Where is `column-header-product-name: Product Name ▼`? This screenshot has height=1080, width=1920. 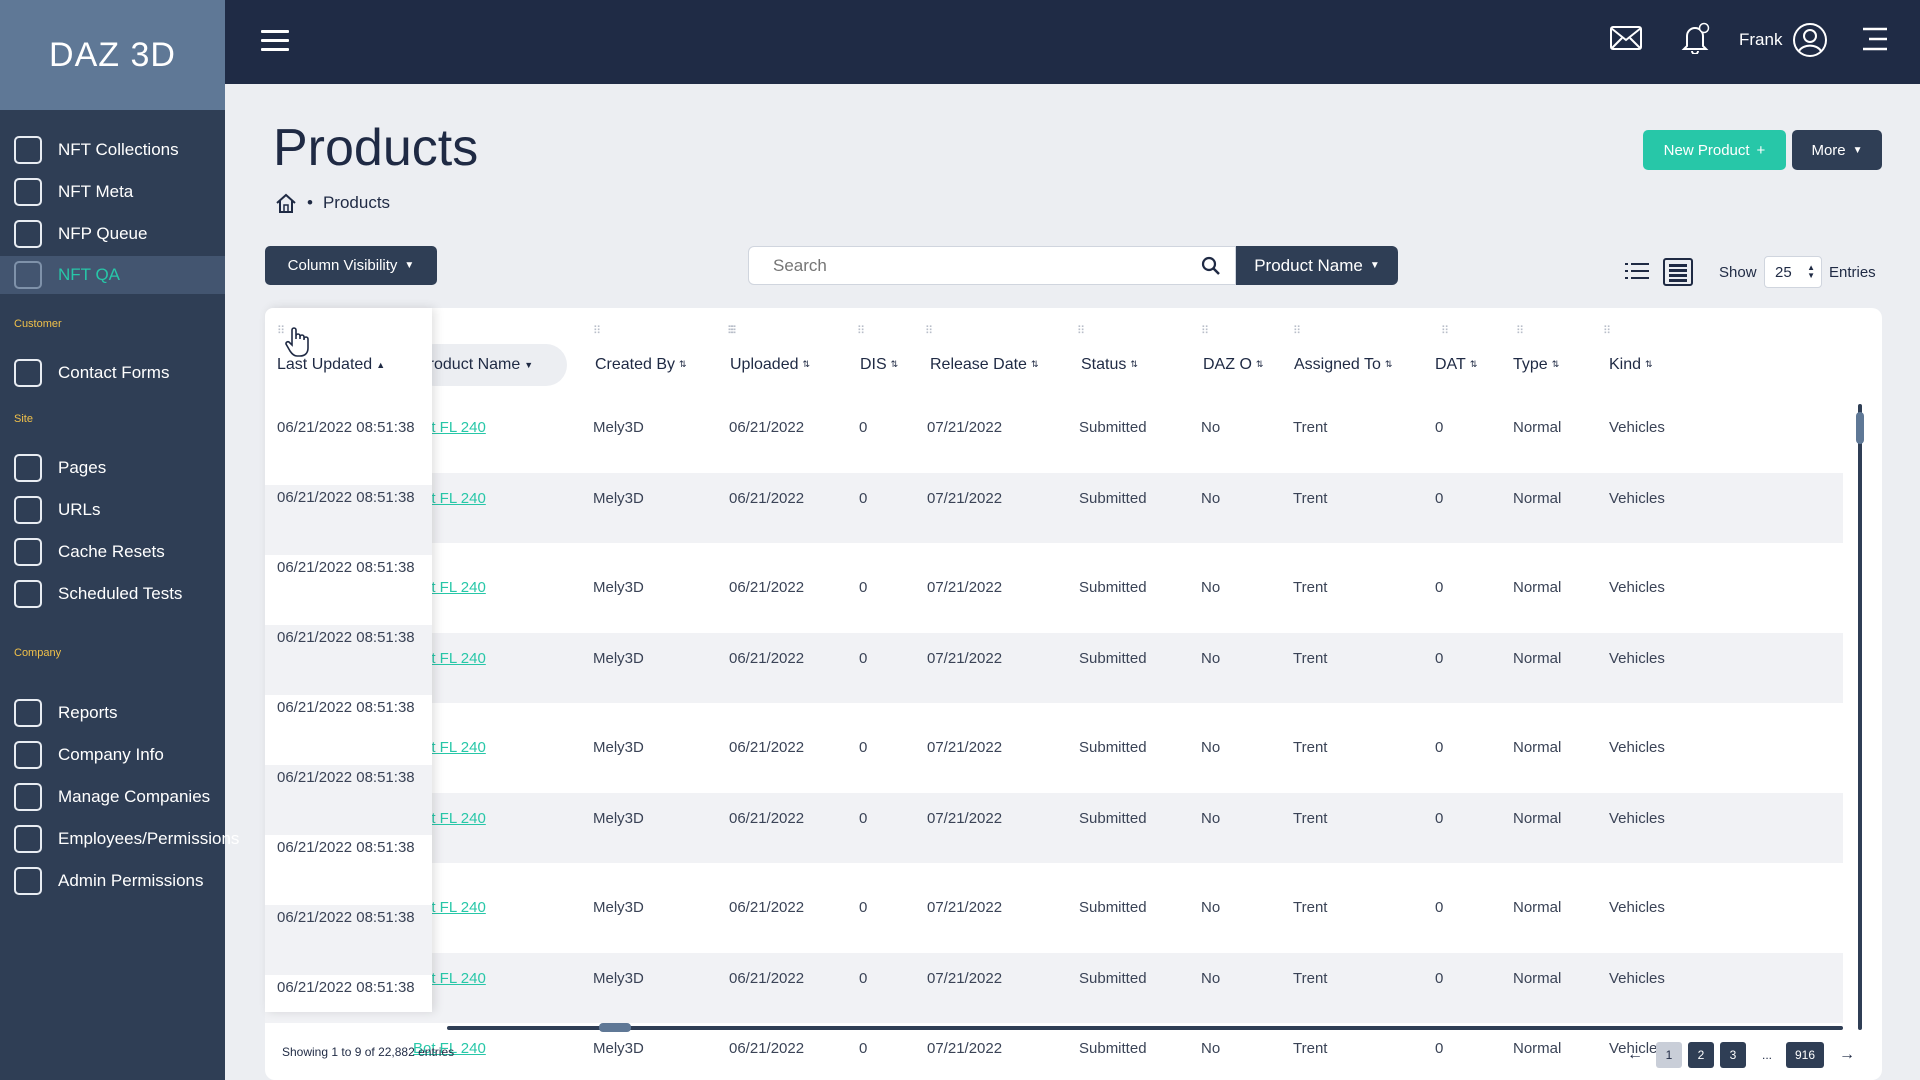 column-header-product-name: Product Name ▼ is located at coordinates (475, 365).